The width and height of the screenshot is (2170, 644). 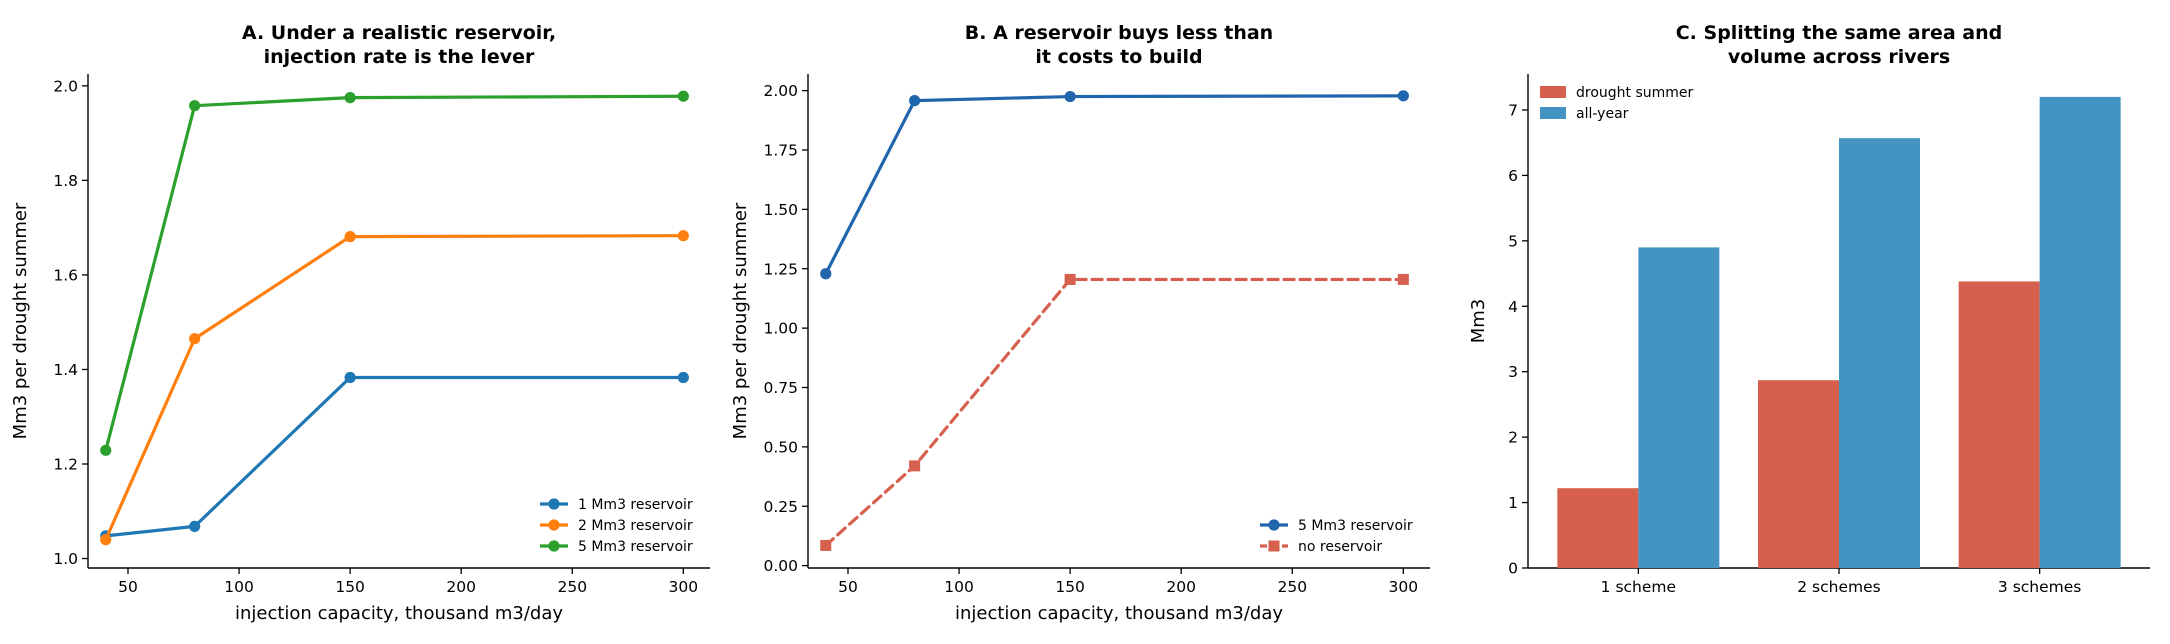 I want to click on x-tick-label: 3 schemes, so click(x=2039, y=587).